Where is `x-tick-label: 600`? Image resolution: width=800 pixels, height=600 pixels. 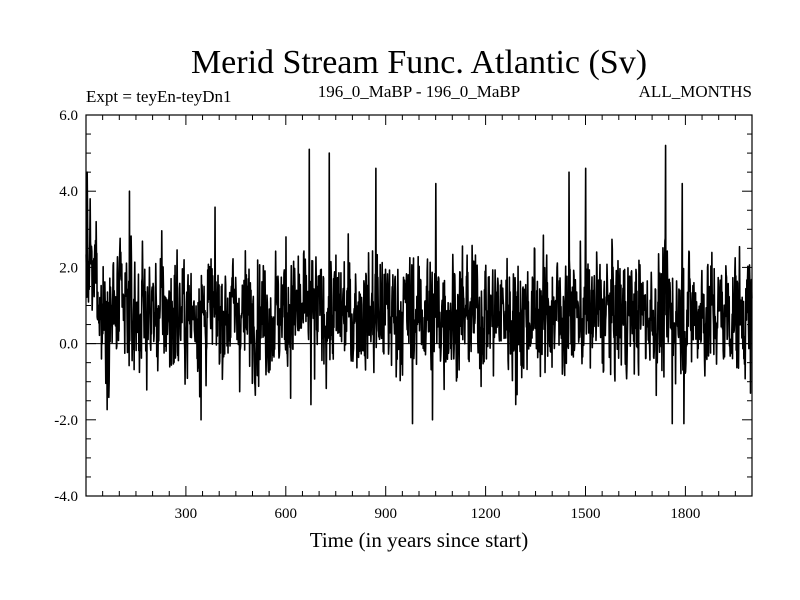 x-tick-label: 600 is located at coordinates (286, 514).